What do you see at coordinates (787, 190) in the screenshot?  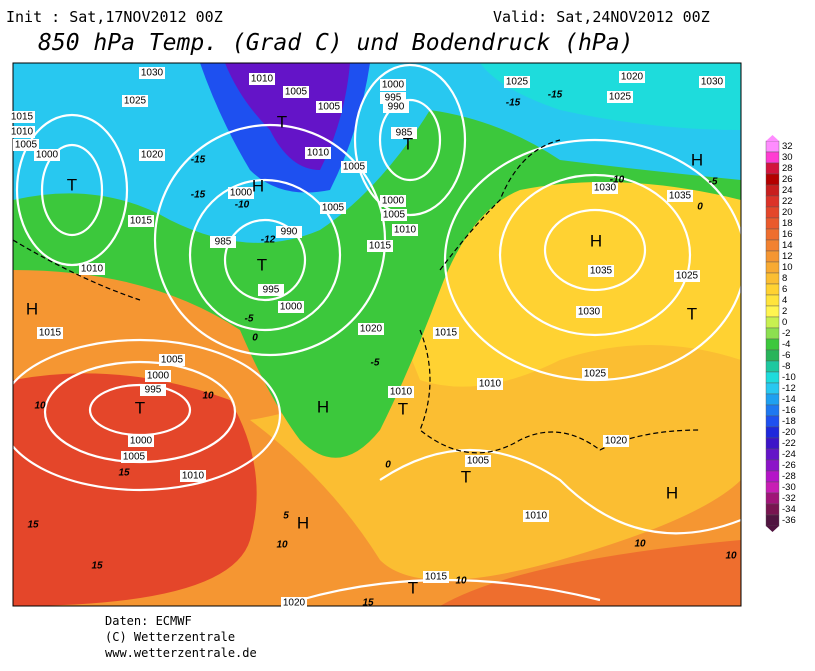 I see `legend-label: 24` at bounding box center [787, 190].